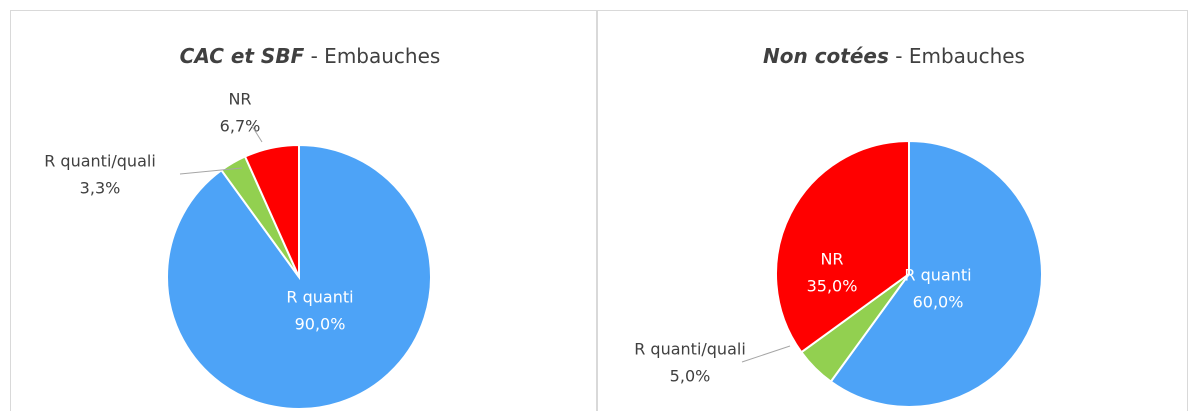  What do you see at coordinates (242, 56) in the screenshot?
I see `title-emphasis: CAC et SBF` at bounding box center [242, 56].